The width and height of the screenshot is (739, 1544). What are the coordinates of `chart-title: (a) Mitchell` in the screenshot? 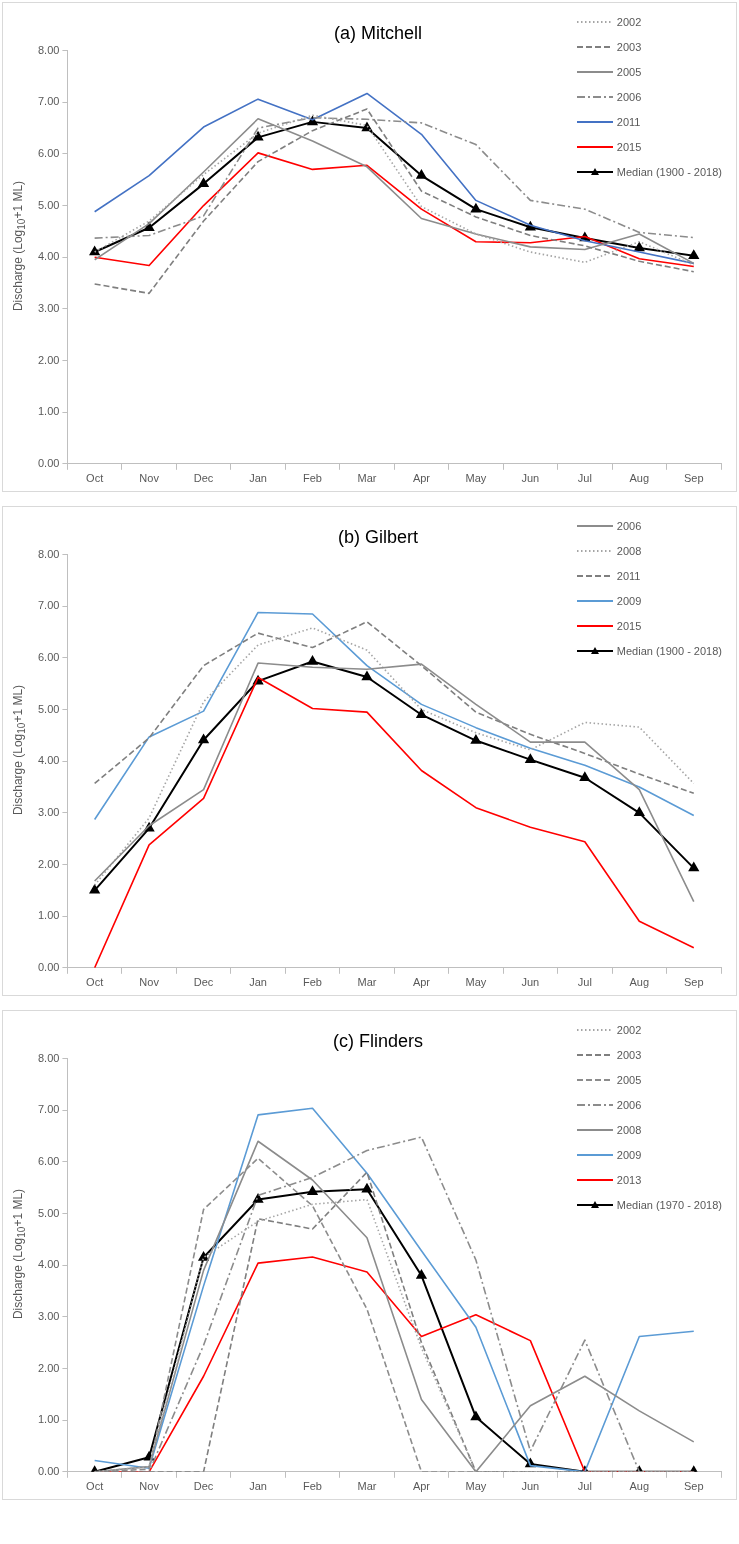 It's located at (378, 32).